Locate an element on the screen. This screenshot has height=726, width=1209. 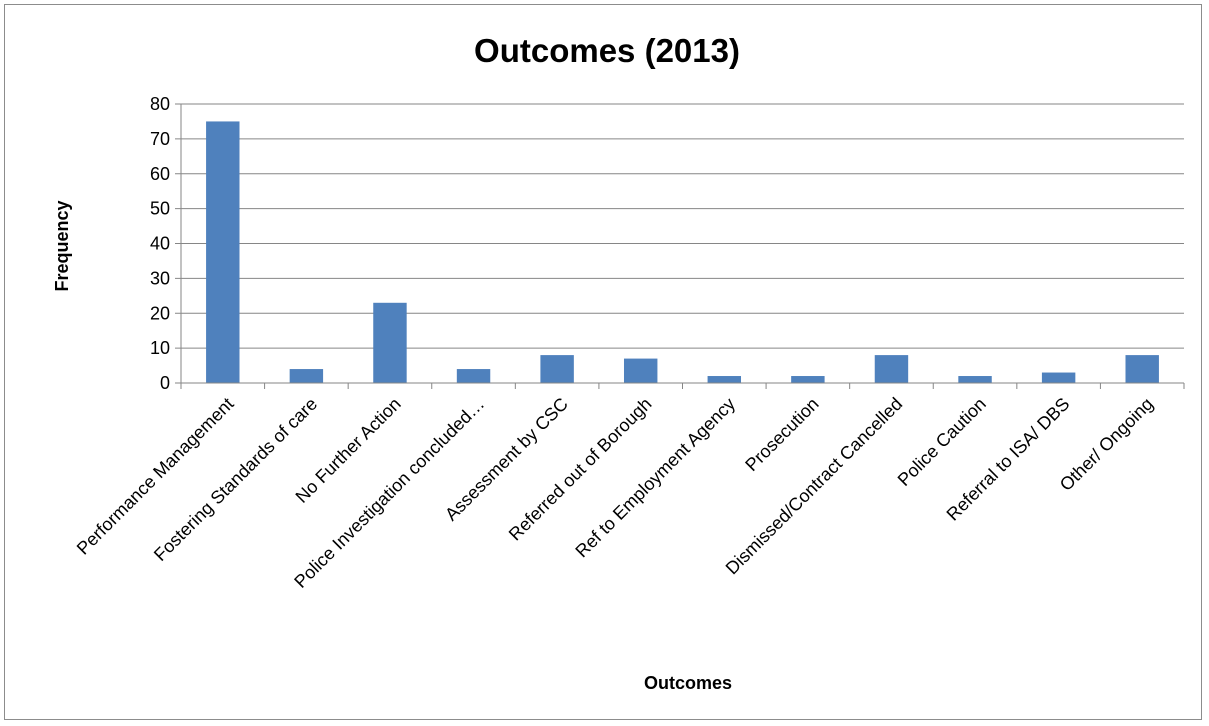
x-tick-label: Ref to Employment Agency is located at coordinates (655, 478).